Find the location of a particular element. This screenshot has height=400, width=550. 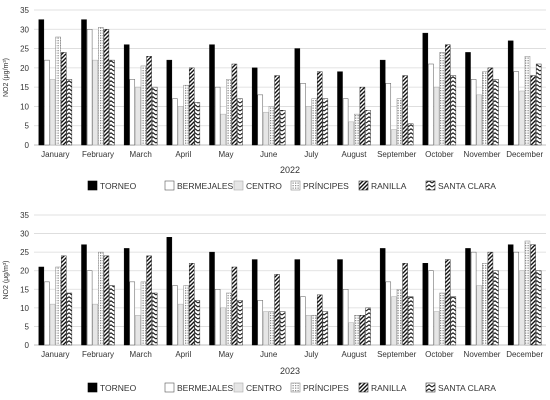

bar-centro-april is located at coordinates (180, 126).